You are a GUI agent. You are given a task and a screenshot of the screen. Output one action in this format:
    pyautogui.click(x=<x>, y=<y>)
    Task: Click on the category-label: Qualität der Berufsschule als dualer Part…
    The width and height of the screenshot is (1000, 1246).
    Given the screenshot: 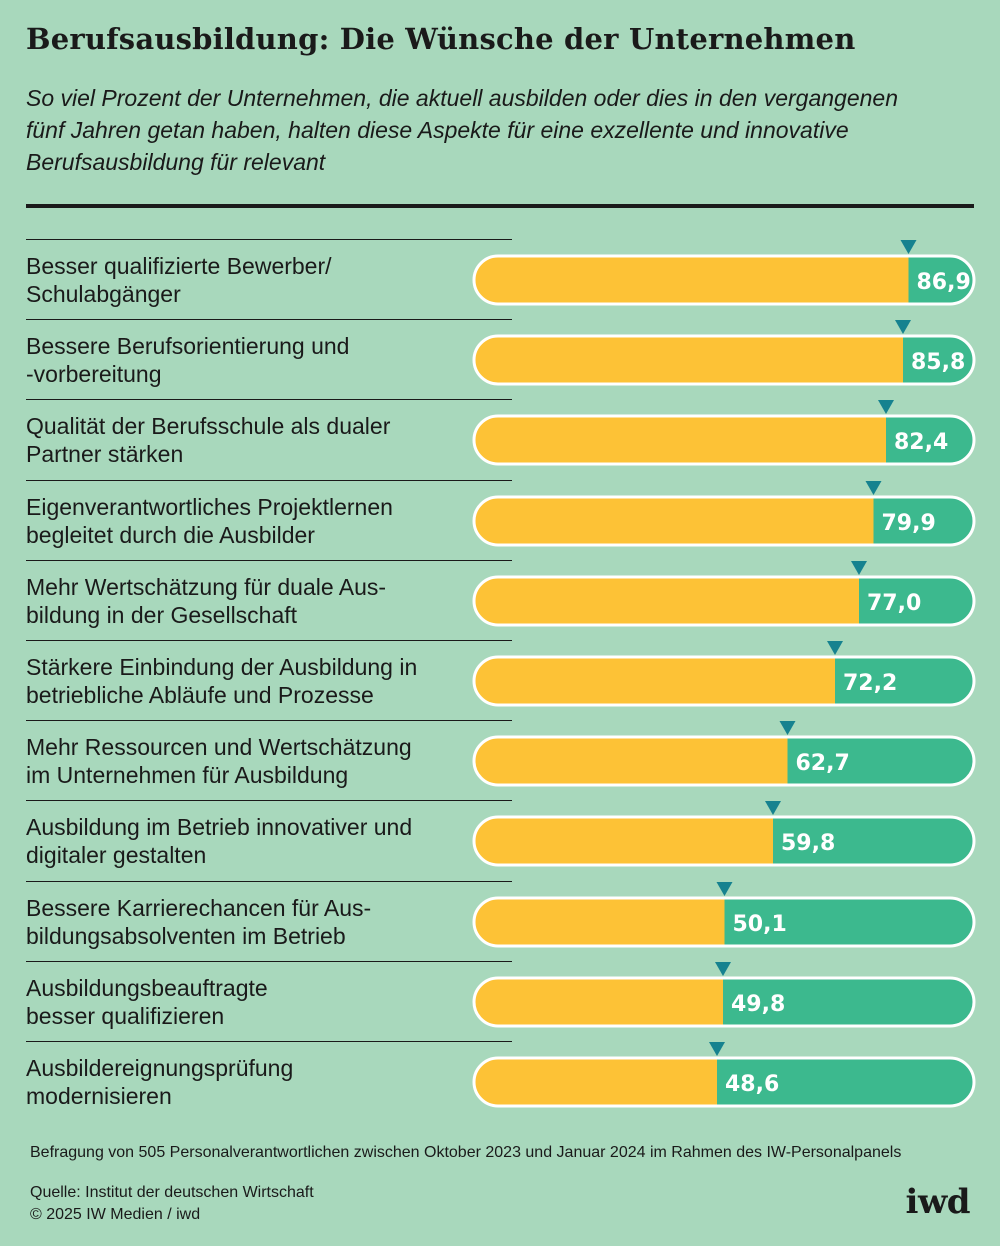 What is the action you would take?
    pyautogui.click(x=251, y=440)
    